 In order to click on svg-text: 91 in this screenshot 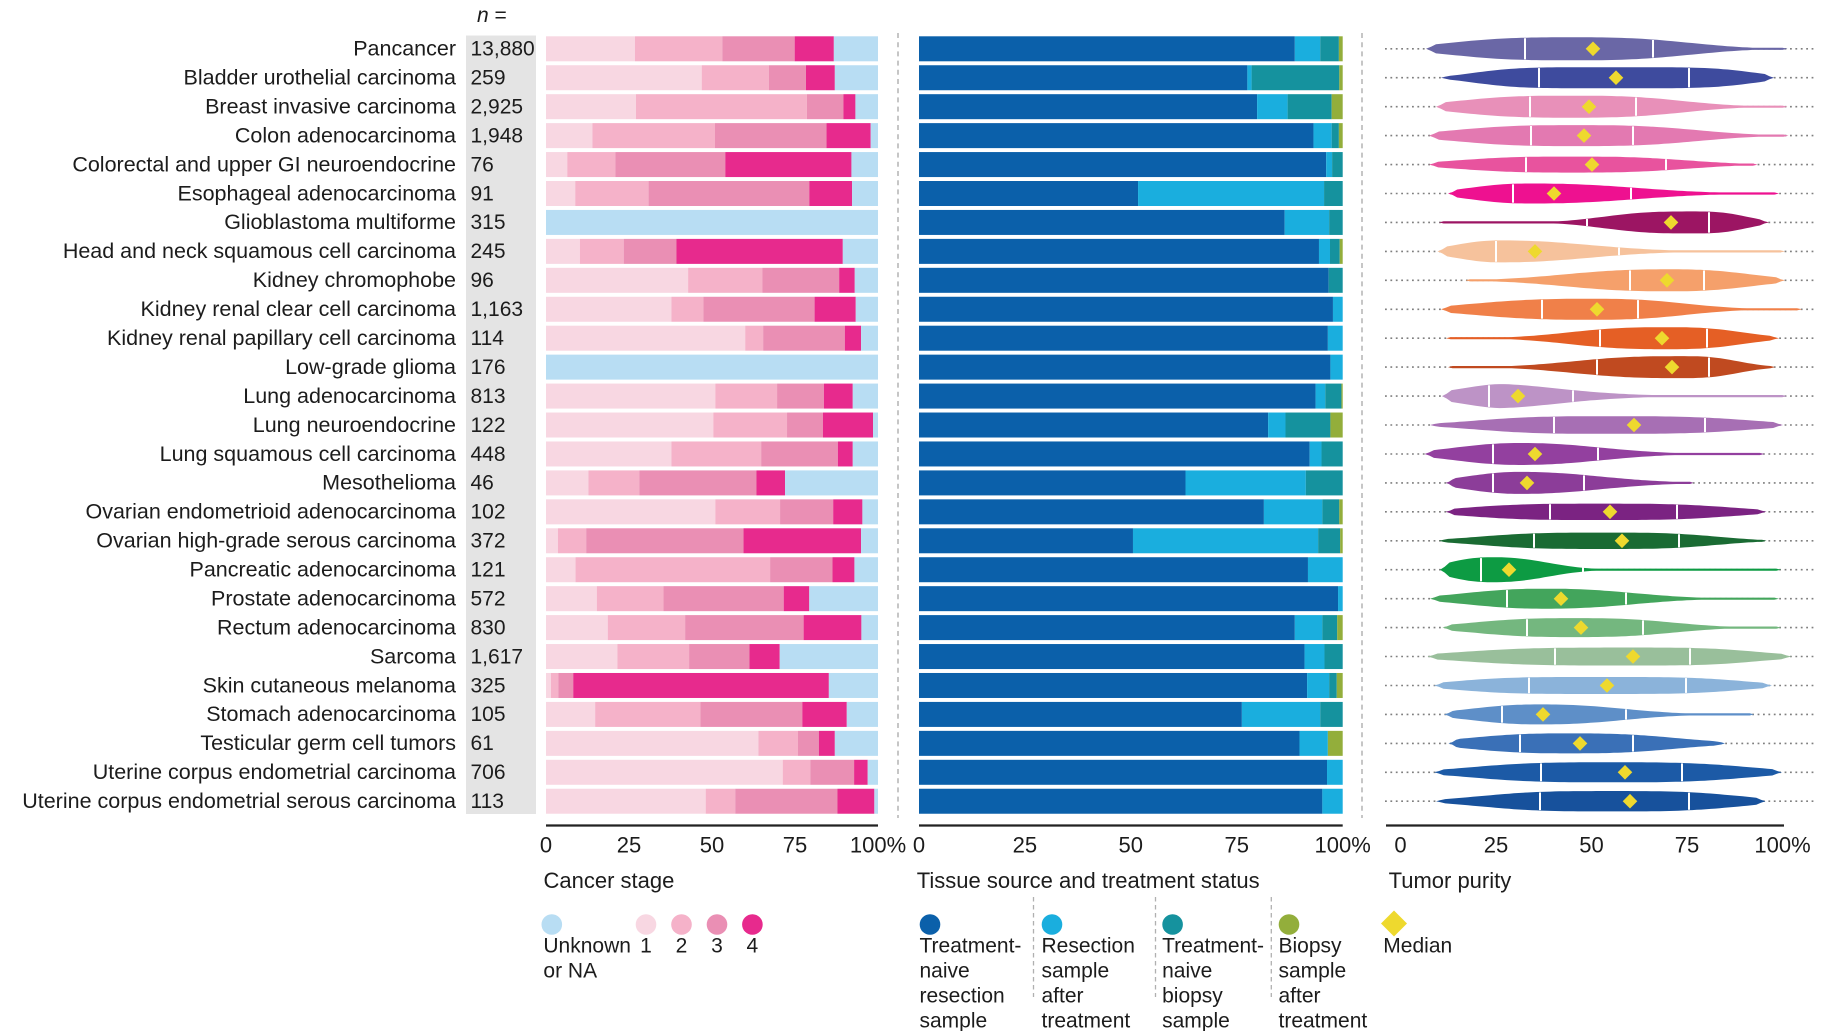, I will do `click(482, 193)`.